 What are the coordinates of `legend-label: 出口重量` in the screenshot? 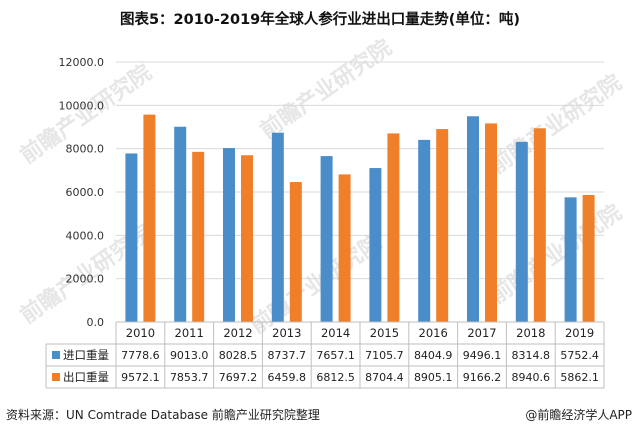 It's located at (86, 377).